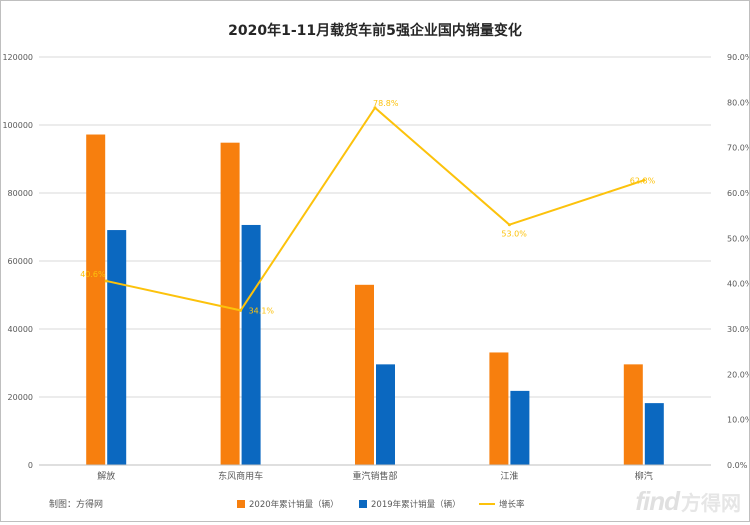  Describe the element at coordinates (738, 148) in the screenshot. I see `y-right-tick-label: 70.0%` at that location.